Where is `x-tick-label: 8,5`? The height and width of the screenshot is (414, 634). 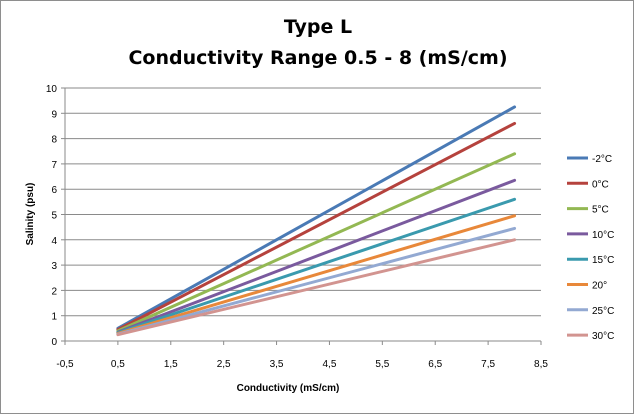
x-tick-label: 8,5 is located at coordinates (541, 364).